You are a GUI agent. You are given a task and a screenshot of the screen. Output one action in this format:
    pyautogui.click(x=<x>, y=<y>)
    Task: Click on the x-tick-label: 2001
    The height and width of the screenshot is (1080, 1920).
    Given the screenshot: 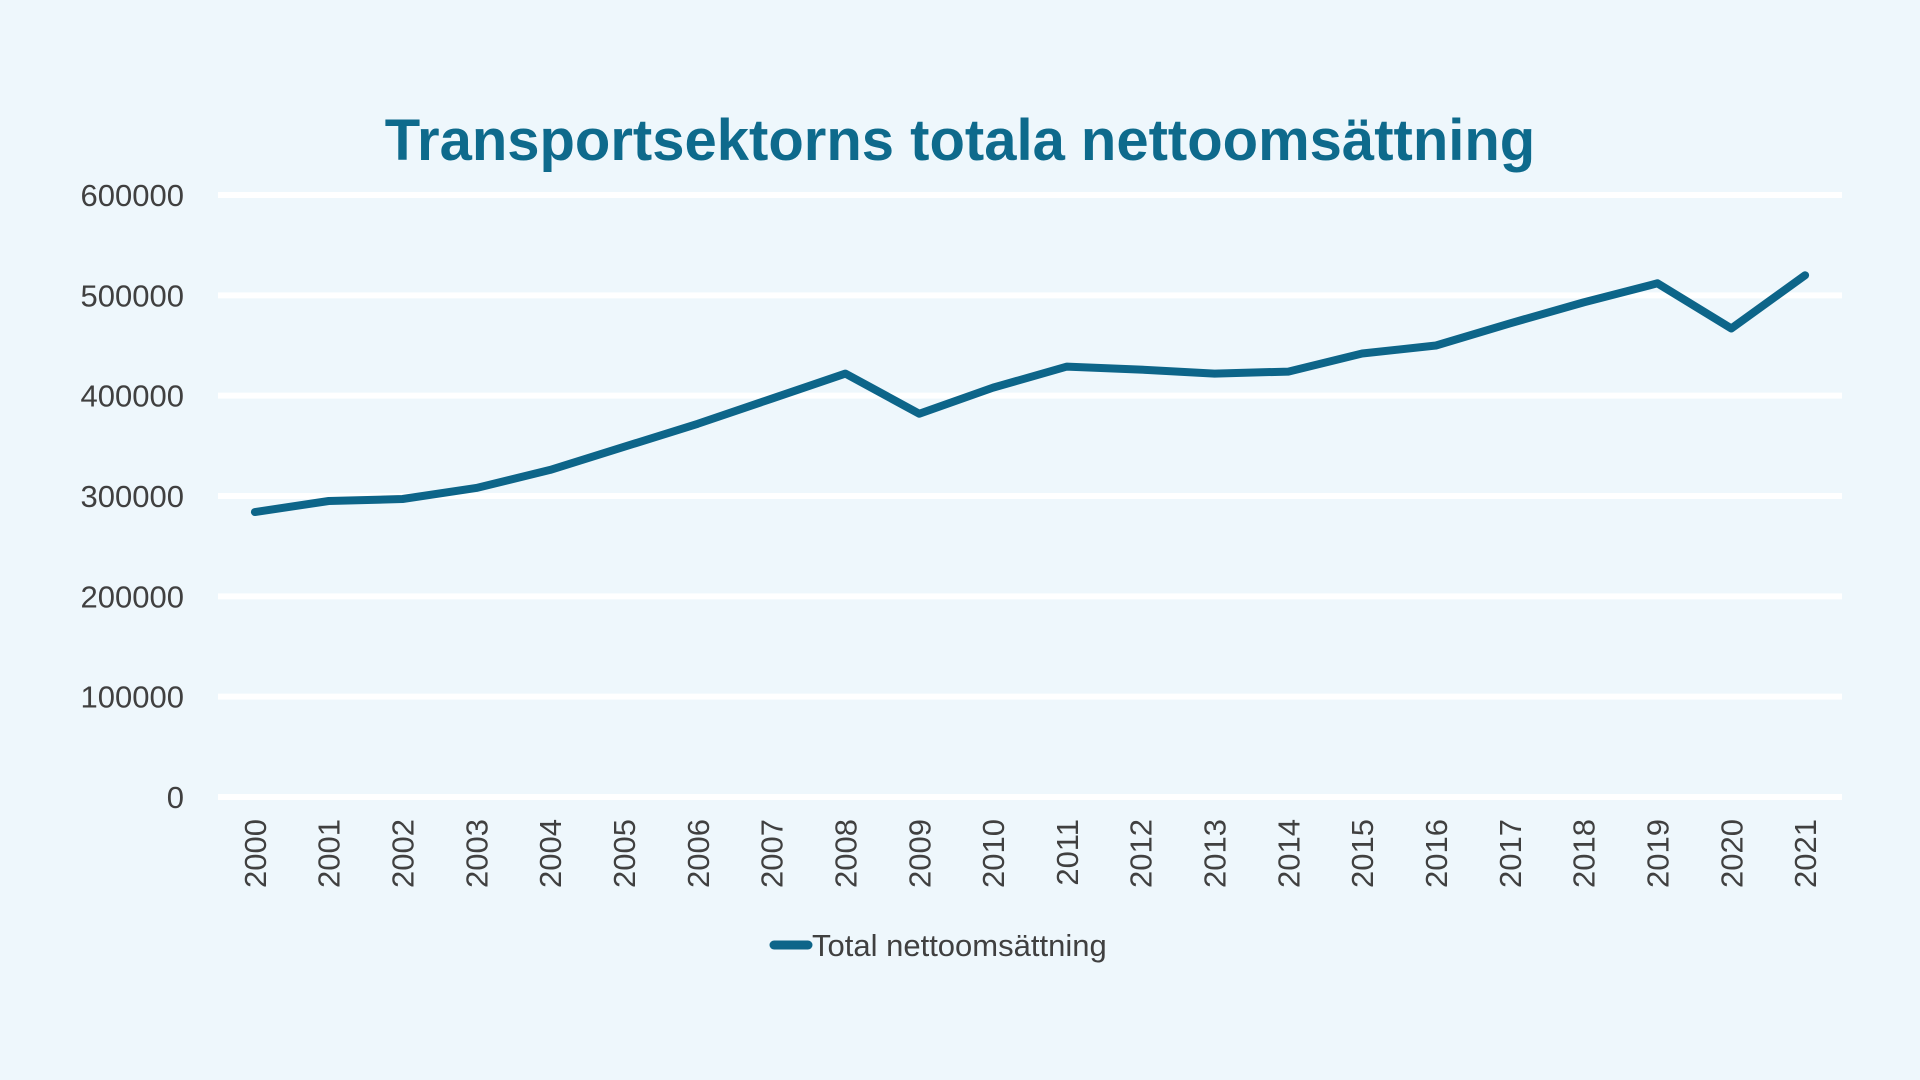 What is the action you would take?
    pyautogui.click(x=329, y=853)
    